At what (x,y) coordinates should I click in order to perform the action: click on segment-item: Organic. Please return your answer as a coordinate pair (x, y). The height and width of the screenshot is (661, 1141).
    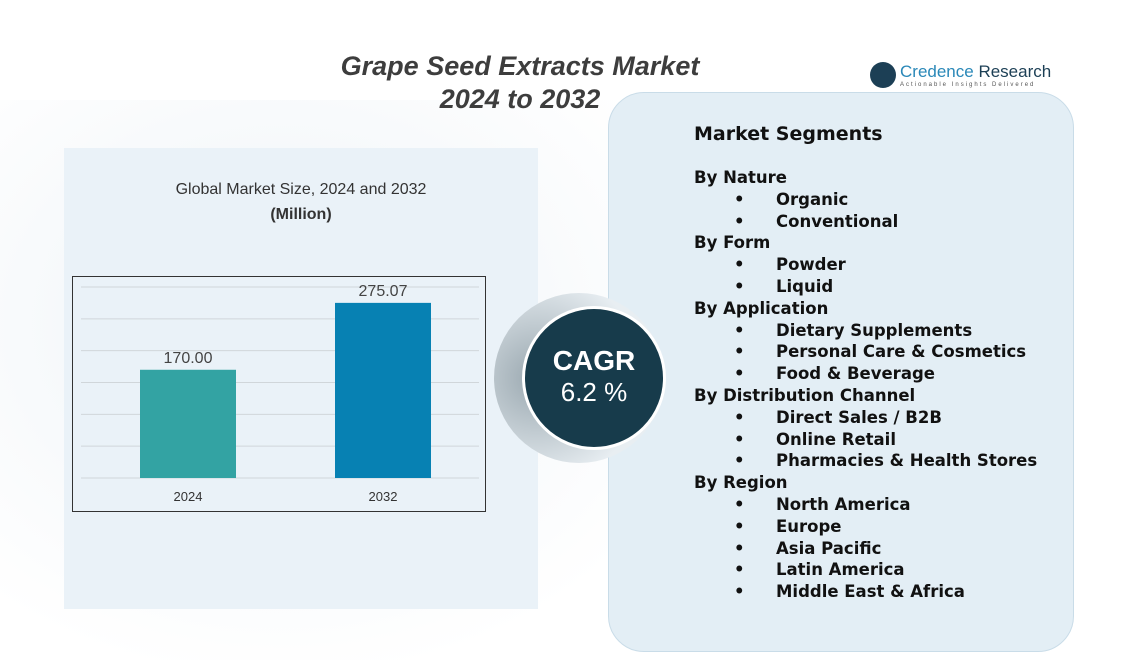
    Looking at the image, I should click on (865, 200).